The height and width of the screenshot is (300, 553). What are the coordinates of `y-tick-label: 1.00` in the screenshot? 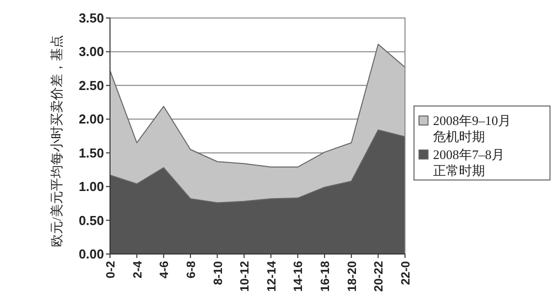 It's located at (91, 186).